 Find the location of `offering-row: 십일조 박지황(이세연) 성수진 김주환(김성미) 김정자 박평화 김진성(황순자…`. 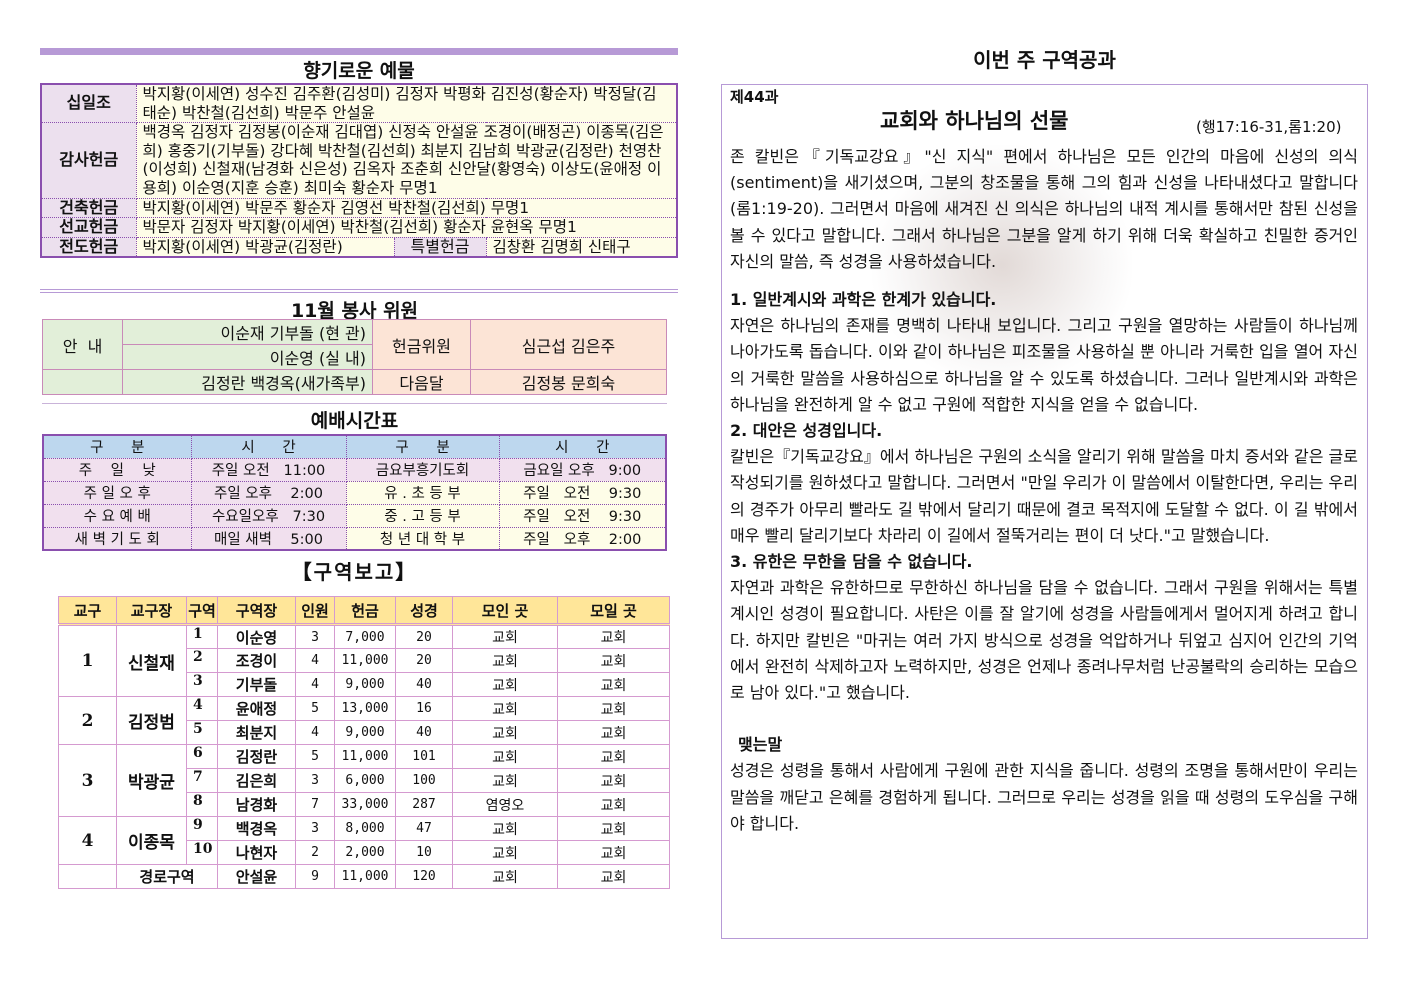

offering-row: 십일조 박지황(이세연) 성수진 김주환(김성미) 김정자 박평화 김진성(황순자… is located at coordinates (359, 103).